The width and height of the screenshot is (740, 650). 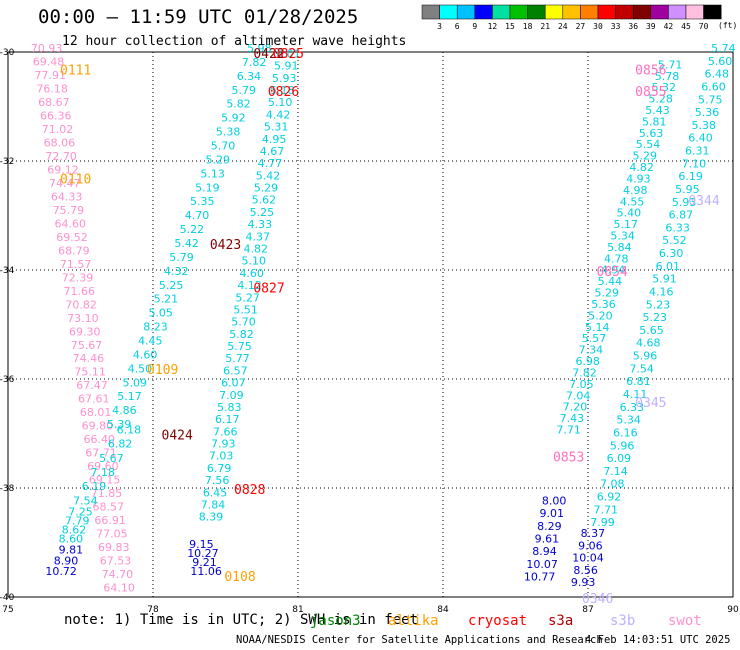 What do you see at coordinates (288, 53) in the screenshot?
I see `swh-value-label: 6.01` at bounding box center [288, 53].